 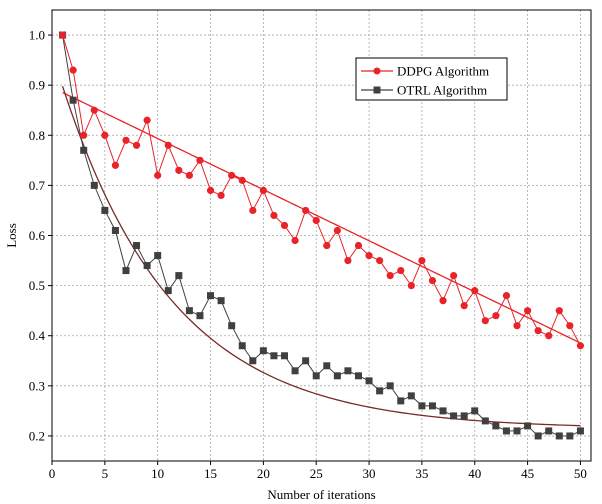 I want to click on y-tick-label: 0.2, so click(x=37, y=435).